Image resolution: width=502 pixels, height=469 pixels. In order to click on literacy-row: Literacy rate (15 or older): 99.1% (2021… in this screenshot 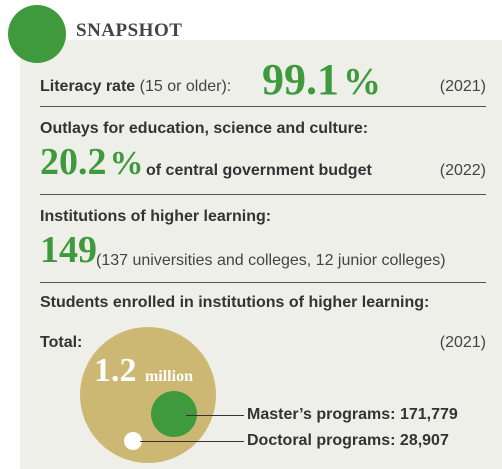, I will do `click(263, 79)`.